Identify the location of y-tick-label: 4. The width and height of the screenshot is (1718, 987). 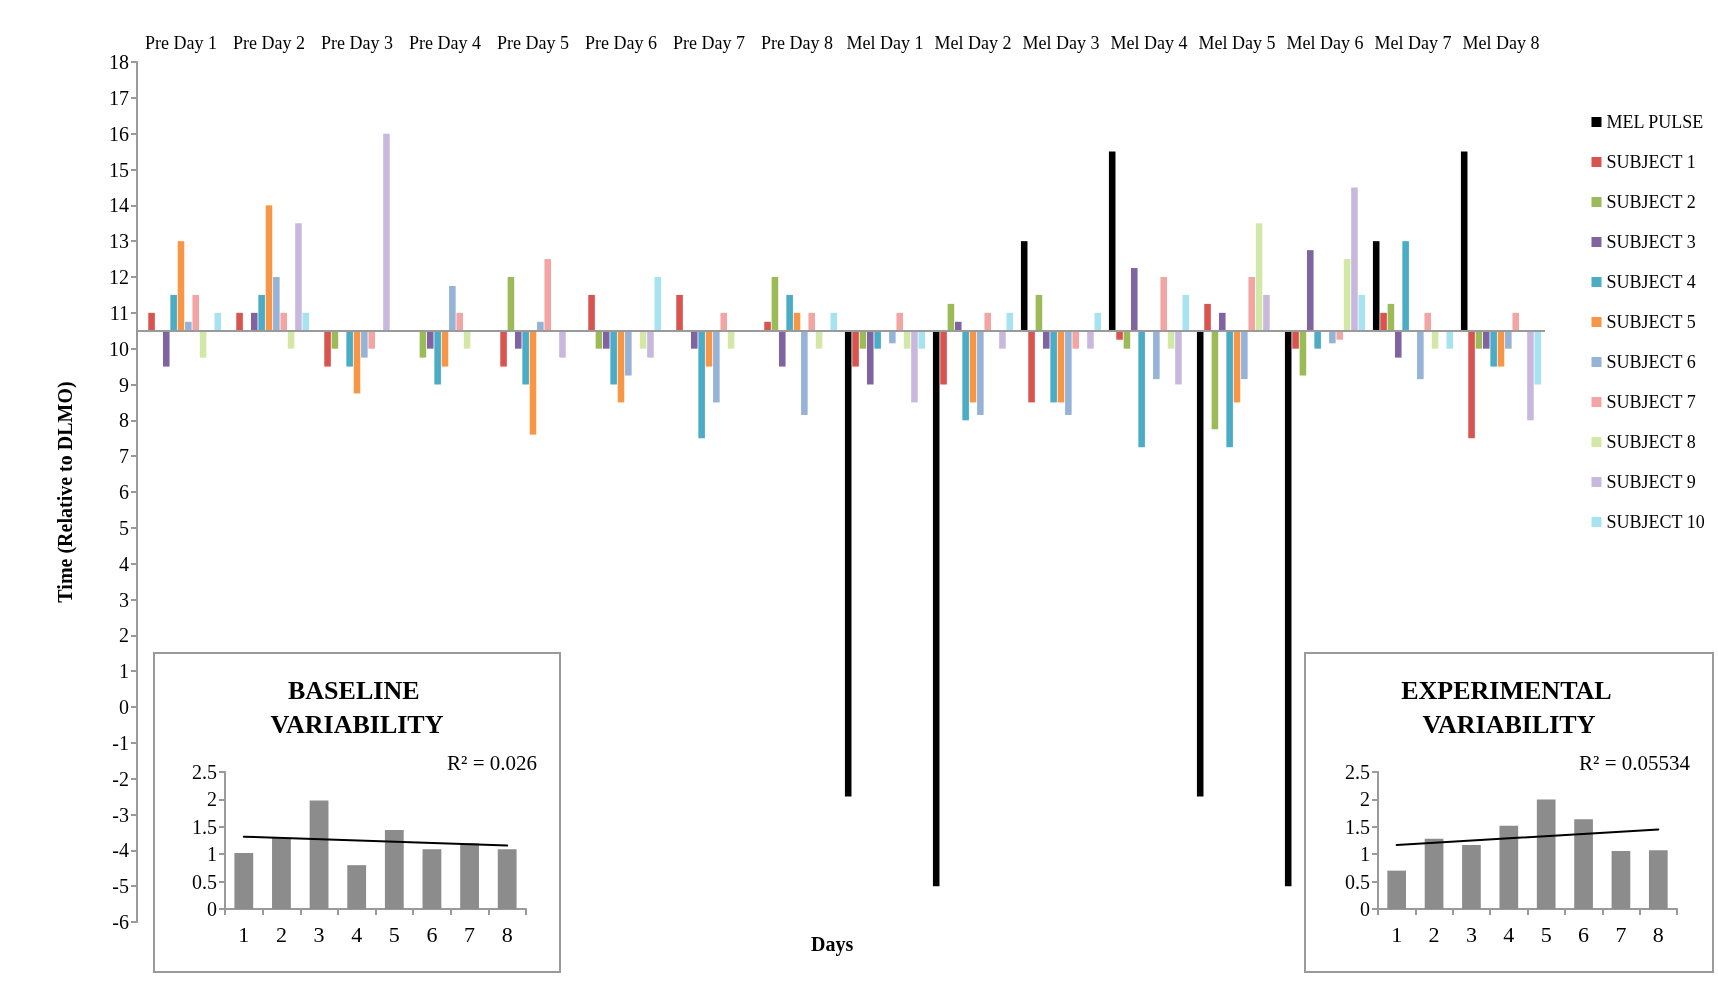
(124, 563).